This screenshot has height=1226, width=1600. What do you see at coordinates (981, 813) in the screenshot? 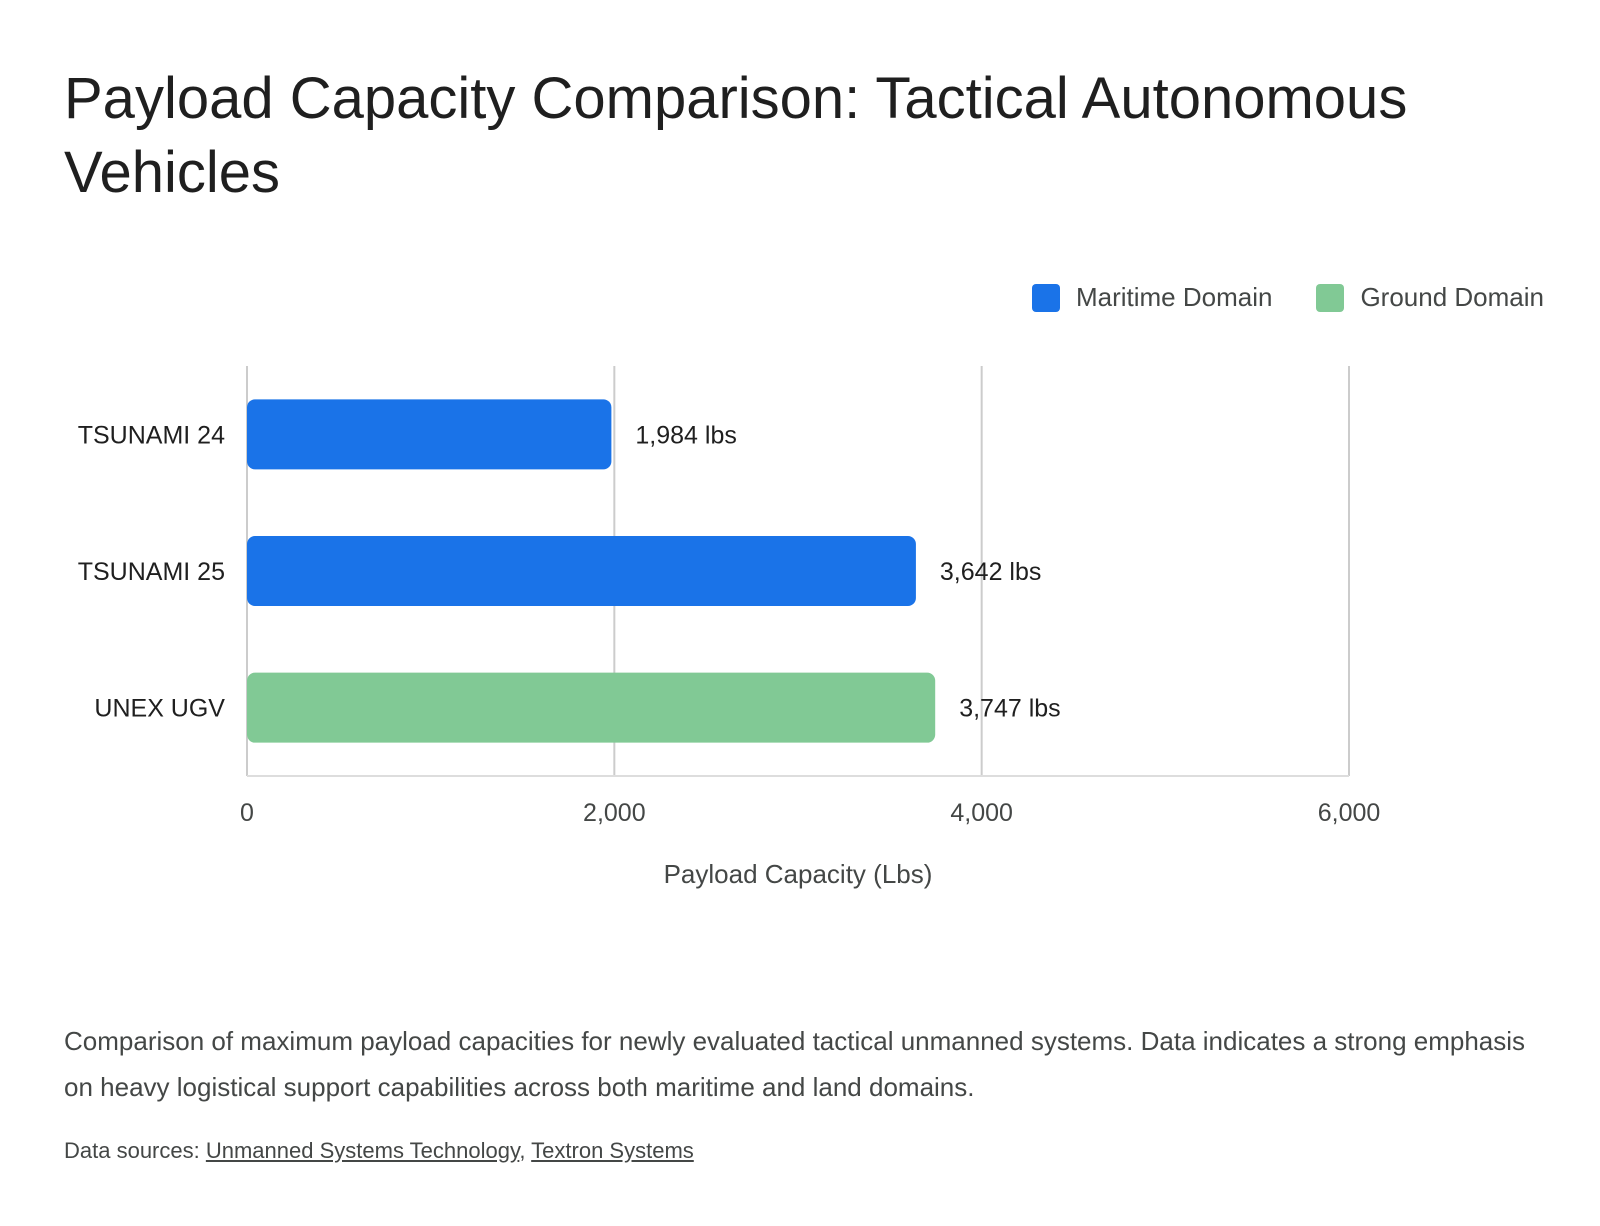
I see `x-tick-label-2: 4,000` at bounding box center [981, 813].